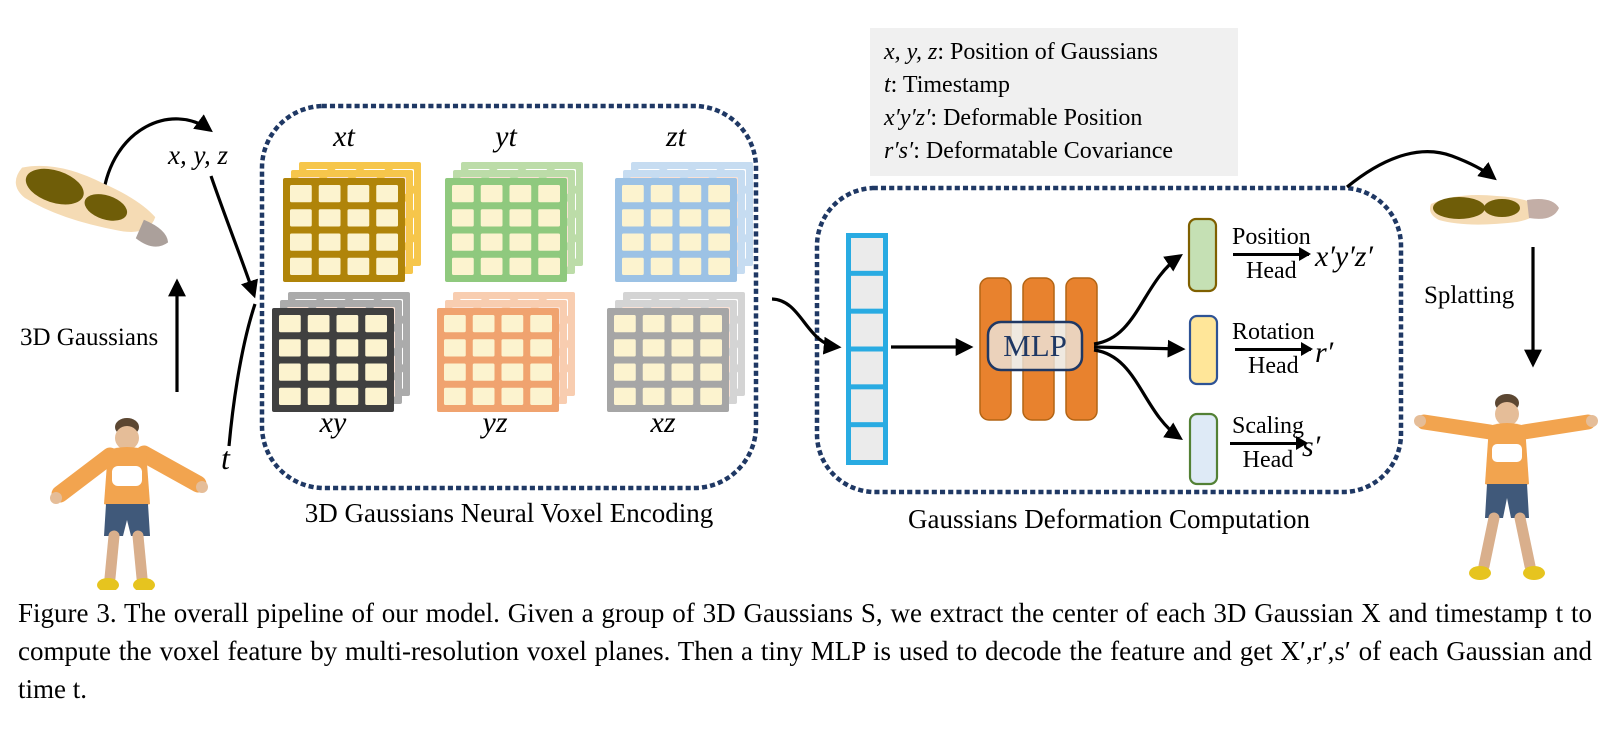  I want to click on deformation-to-arm-arrow, so click(1421, 169).